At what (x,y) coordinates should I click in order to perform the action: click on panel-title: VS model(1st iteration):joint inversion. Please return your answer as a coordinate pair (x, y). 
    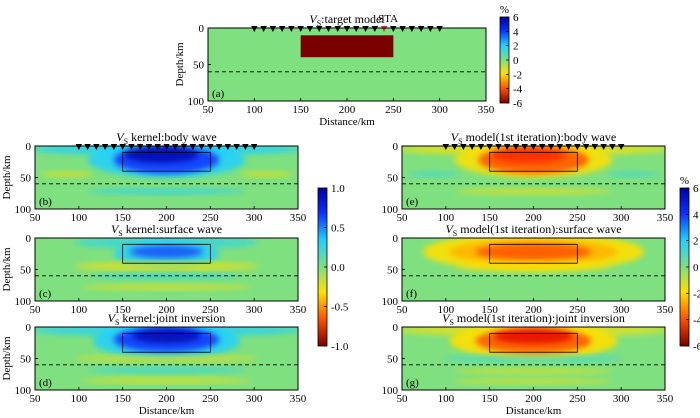
    Looking at the image, I should click on (533, 319).